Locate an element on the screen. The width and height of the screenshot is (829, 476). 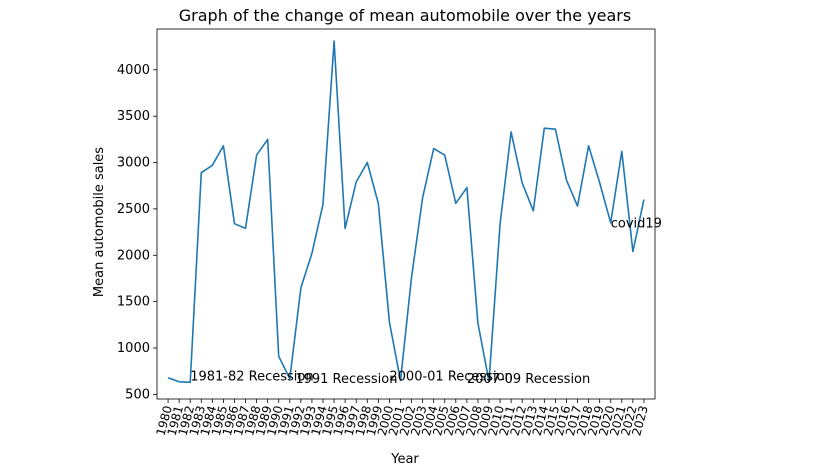
annotation-label: 1981-82 Recession is located at coordinates (251, 376).